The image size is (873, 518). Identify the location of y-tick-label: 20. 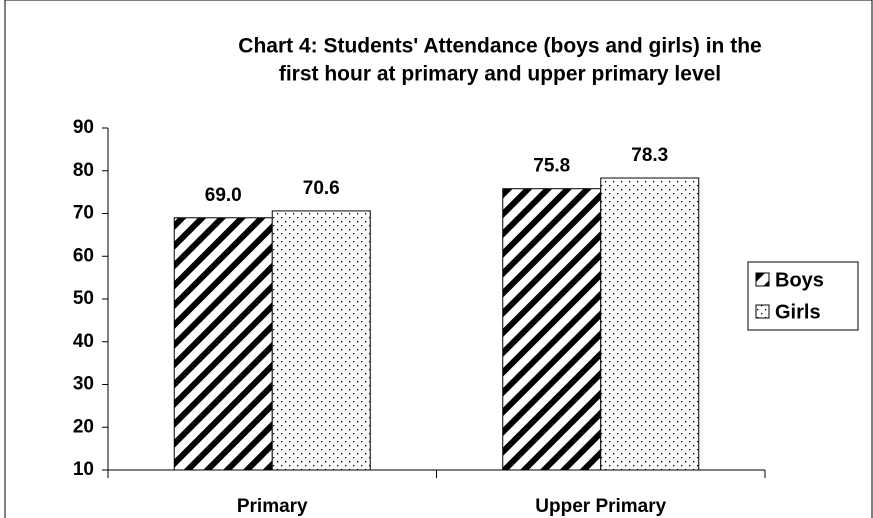
(83, 426).